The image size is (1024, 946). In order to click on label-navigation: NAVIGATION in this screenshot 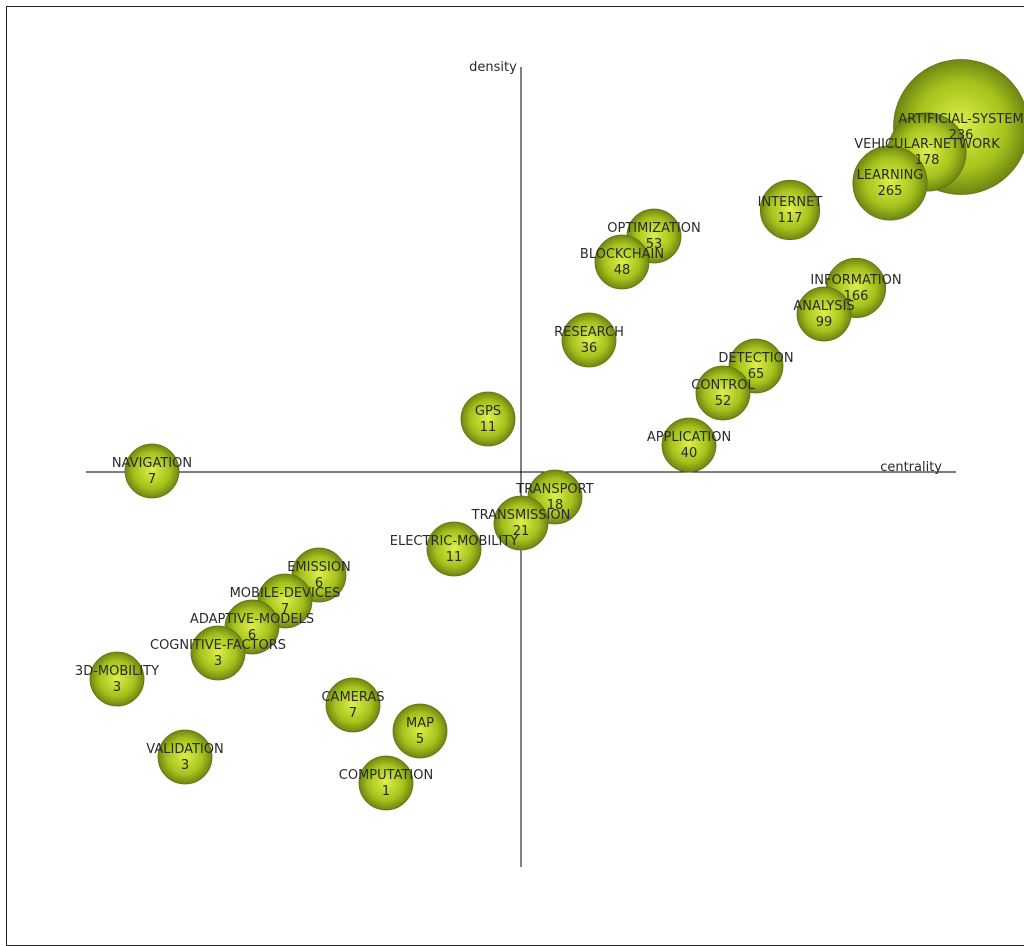, I will do `click(152, 463)`.